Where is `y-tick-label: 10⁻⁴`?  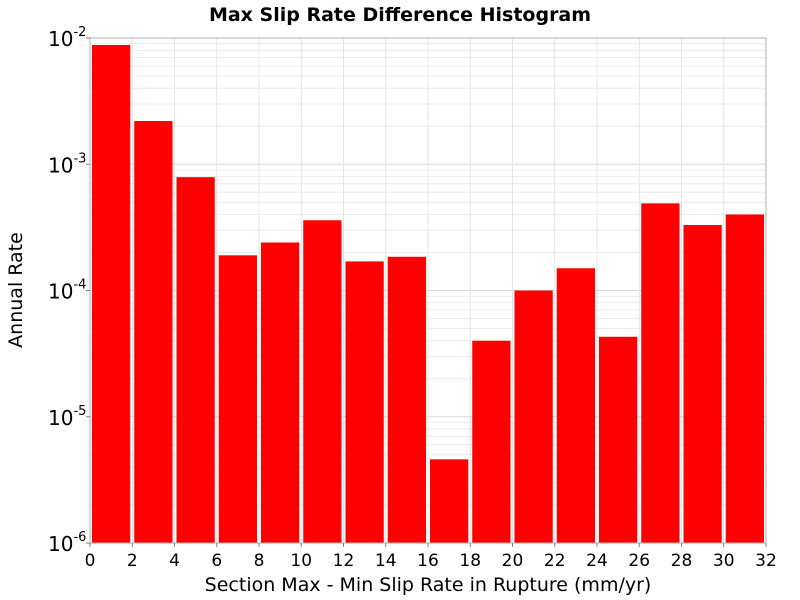 y-tick-label: 10⁻⁴ is located at coordinates (67, 291).